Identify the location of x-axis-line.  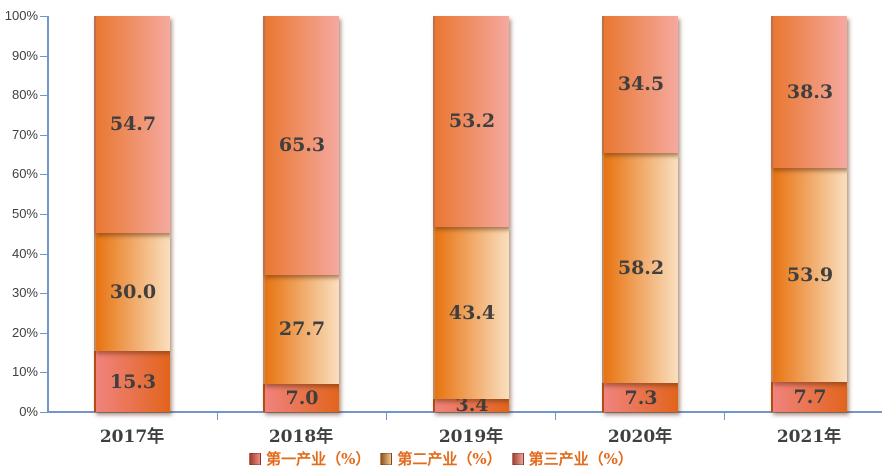
(464, 412).